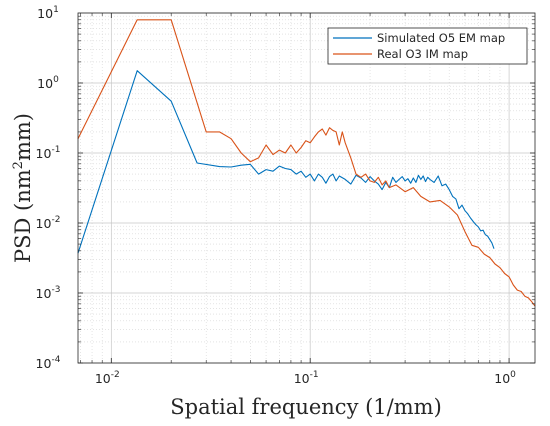  I want to click on y-axis-label: PSD (nm2mm), so click(23, 188).